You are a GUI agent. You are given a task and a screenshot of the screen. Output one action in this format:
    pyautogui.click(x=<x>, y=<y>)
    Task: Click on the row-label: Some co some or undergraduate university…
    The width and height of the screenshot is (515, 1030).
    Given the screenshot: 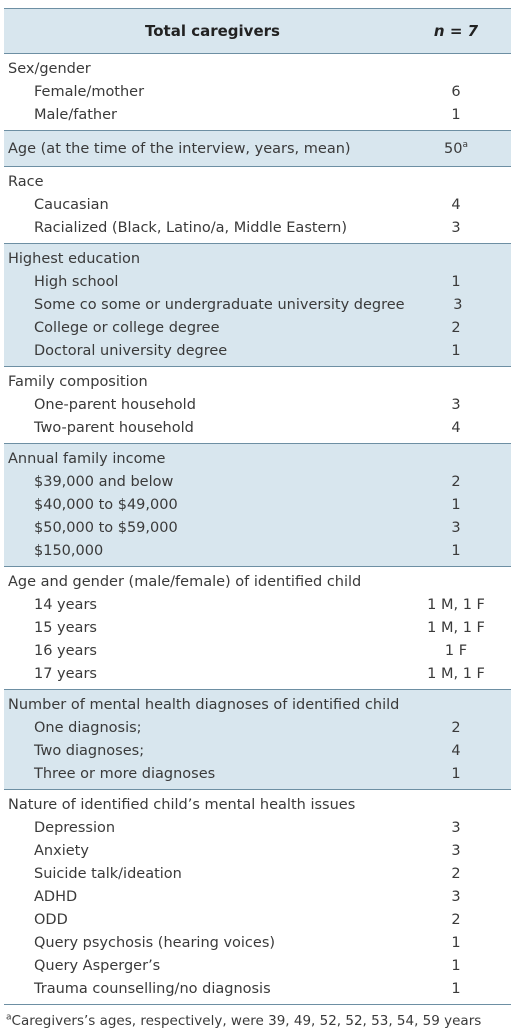 What is the action you would take?
    pyautogui.click(x=219, y=304)
    